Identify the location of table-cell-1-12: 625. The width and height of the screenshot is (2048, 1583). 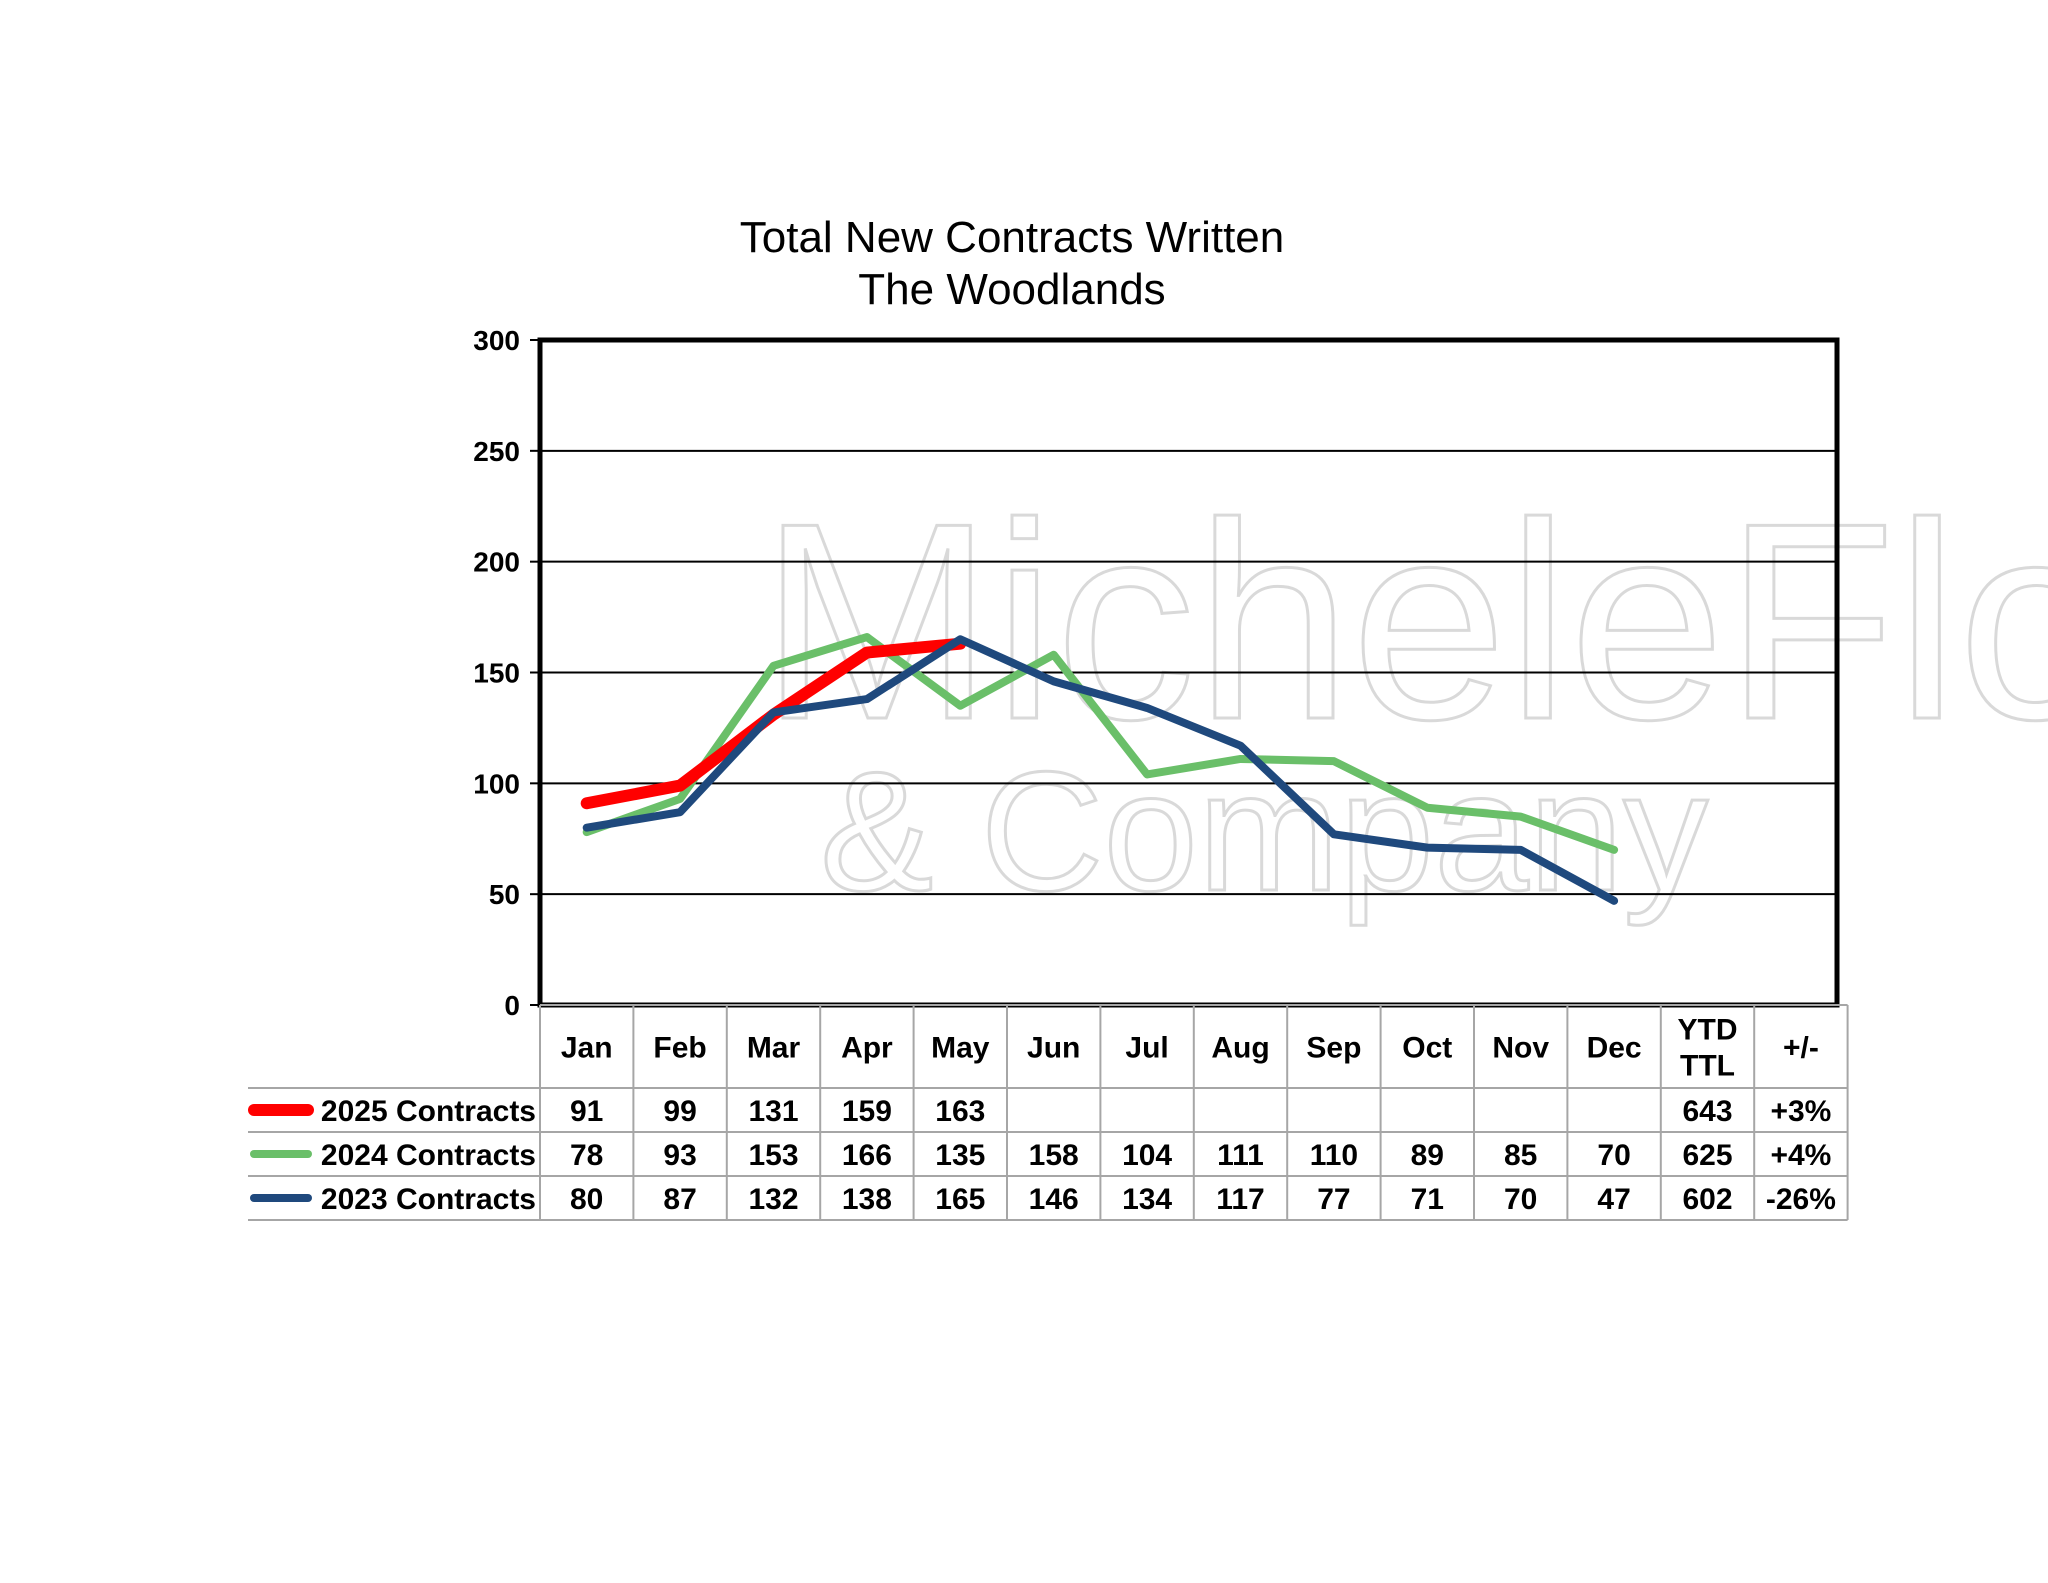
(1707, 1155).